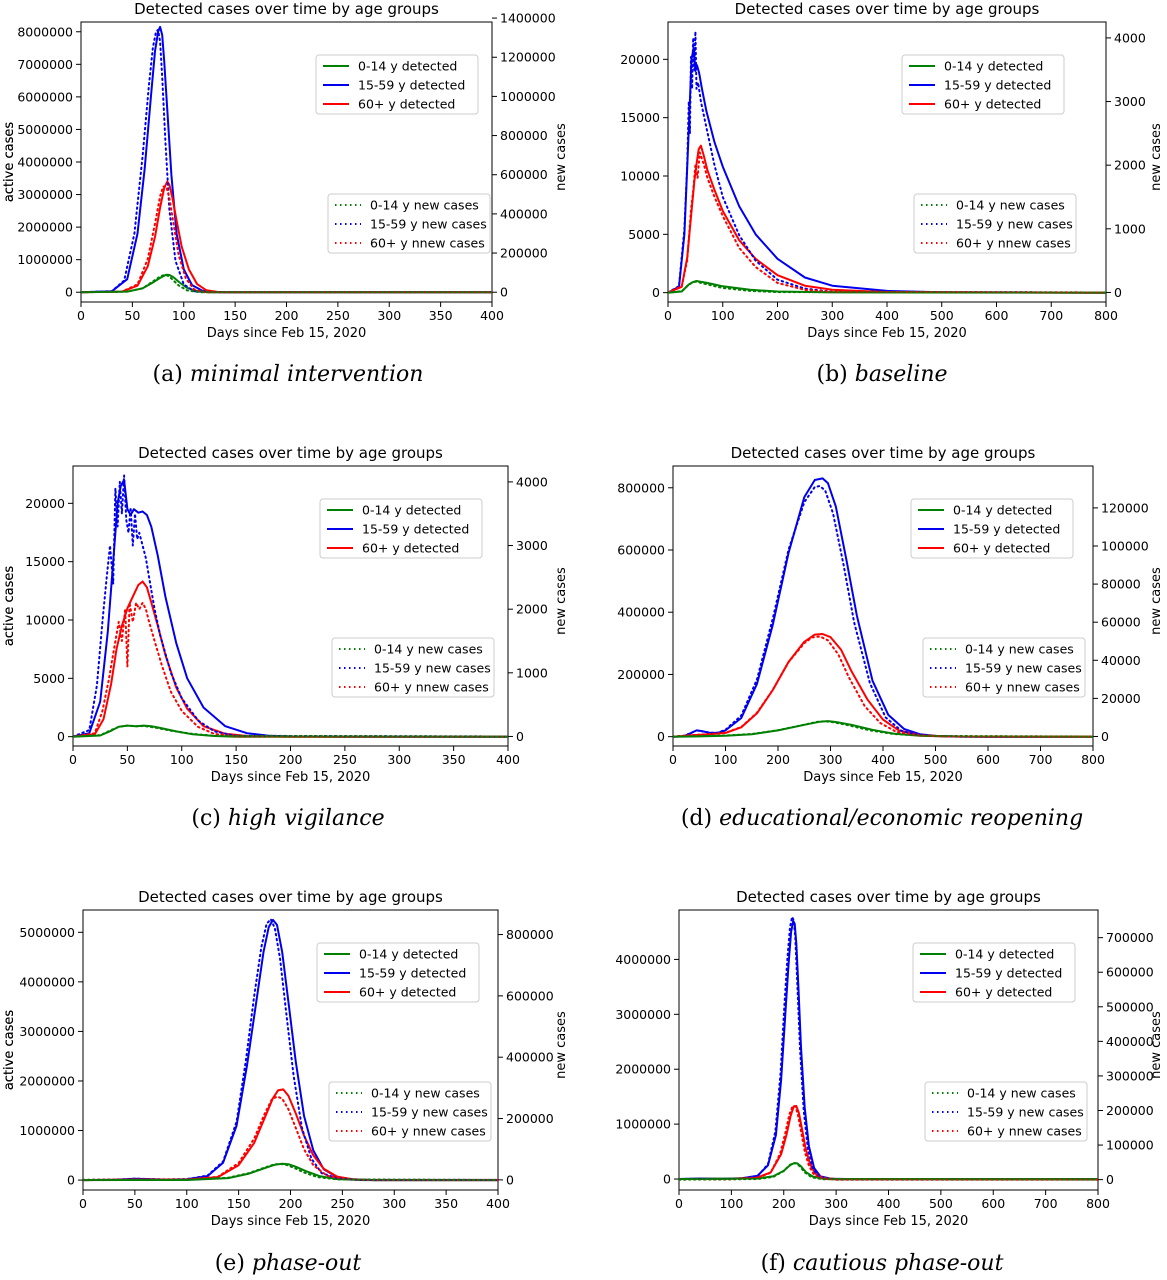  Describe the element at coordinates (784, 1203) in the screenshot. I see `x-tick-label: 200` at that location.